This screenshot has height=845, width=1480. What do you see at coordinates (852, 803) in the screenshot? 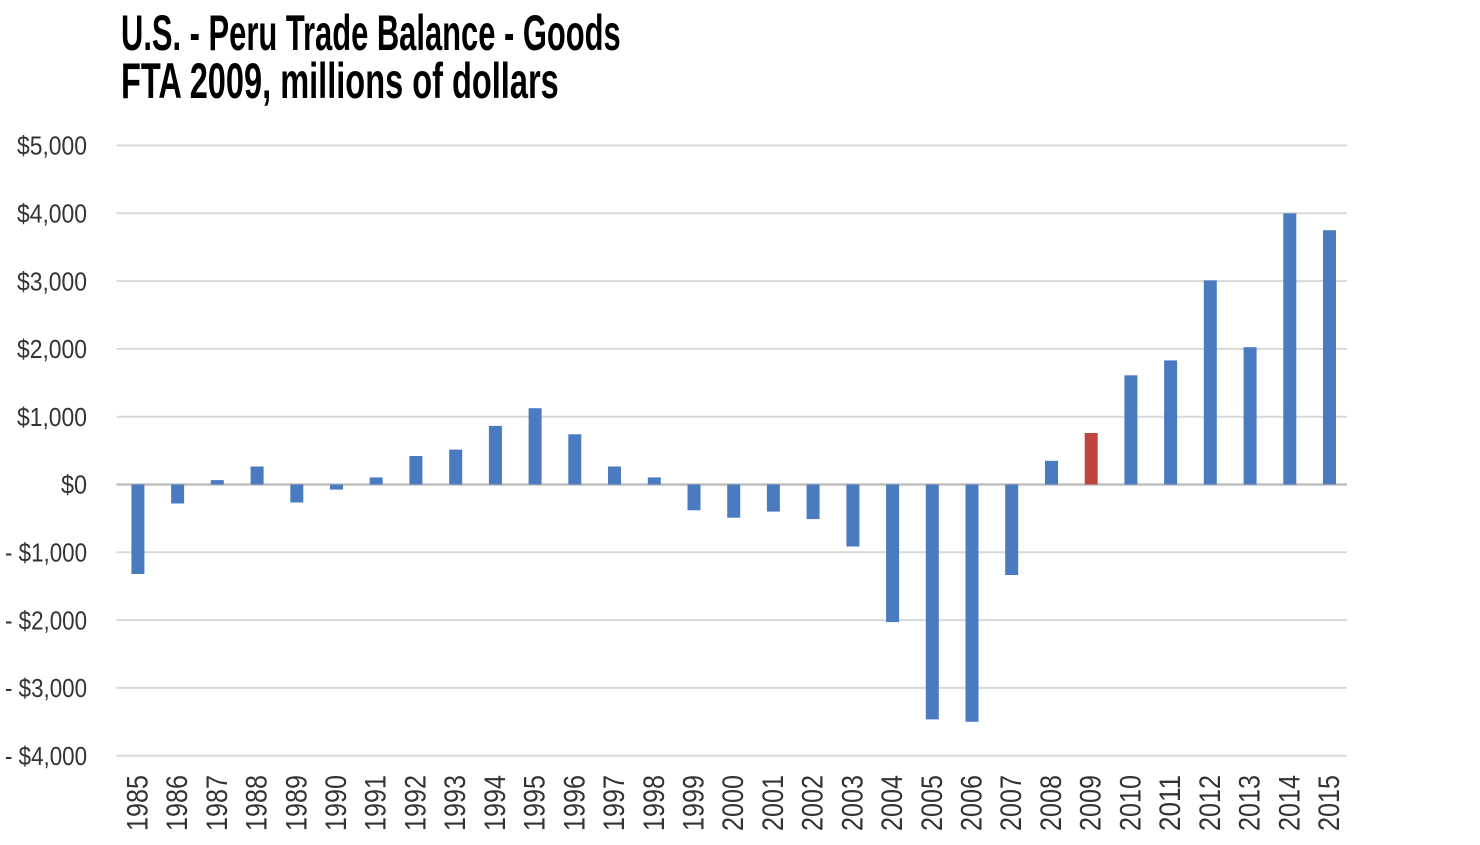
I see `svg-text: 2003` at bounding box center [852, 803].